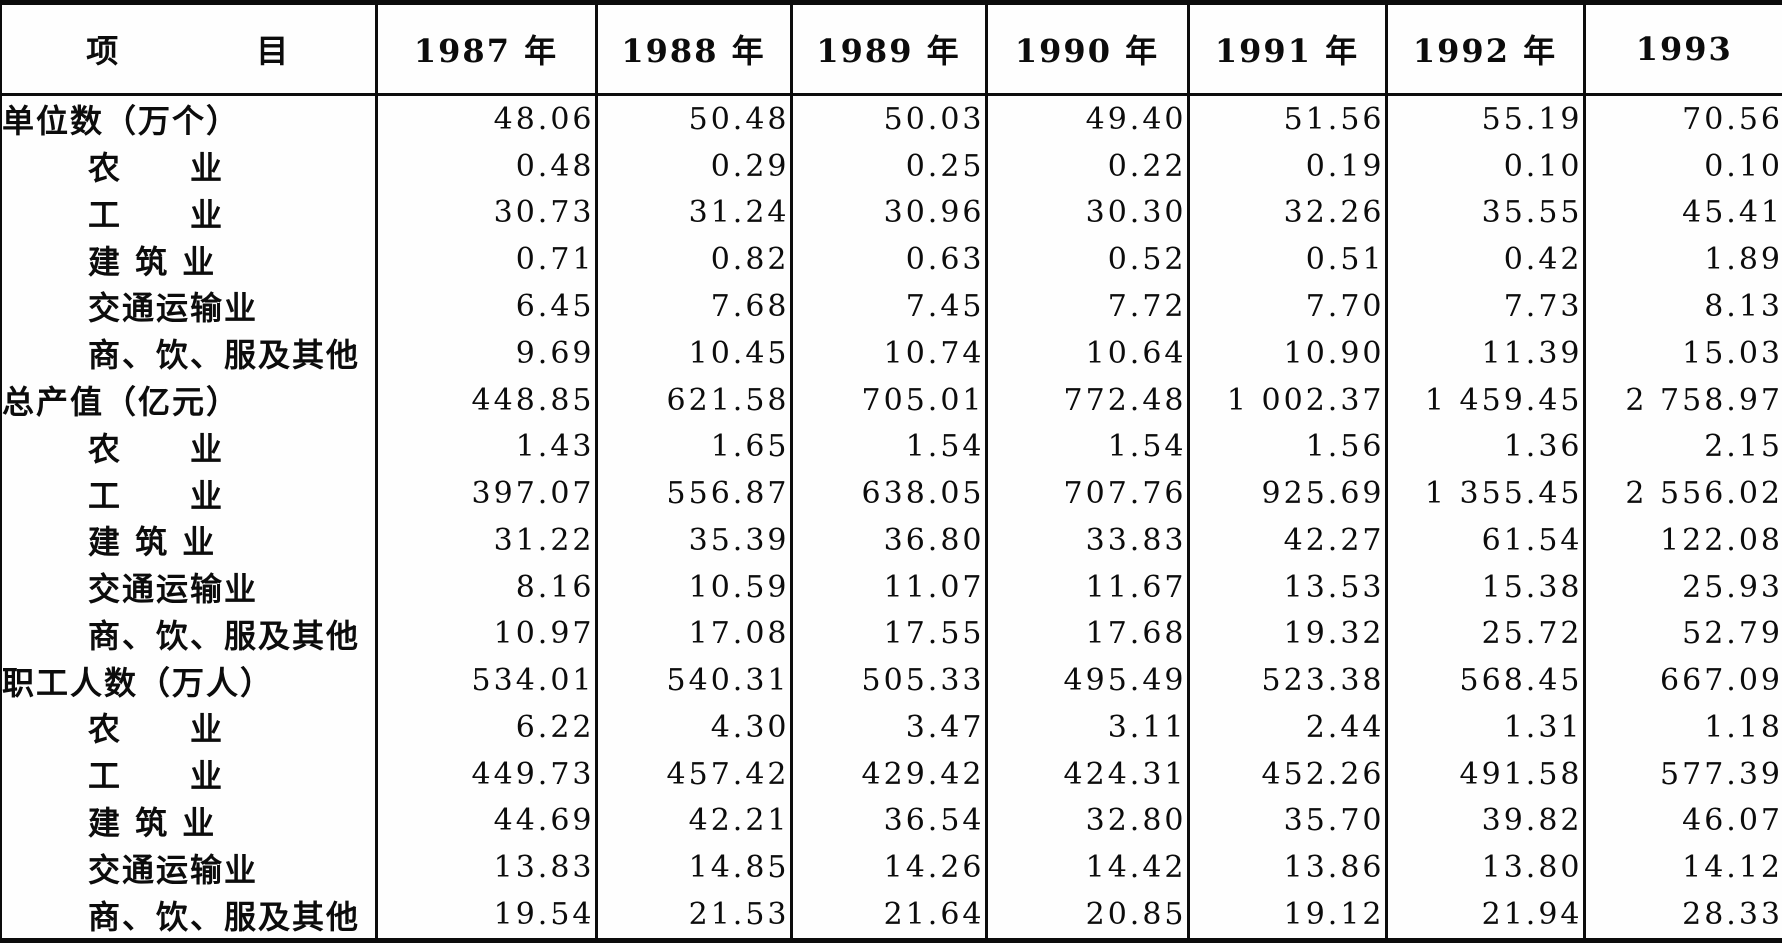 This screenshot has height=943, width=1782. I want to click on value-cell: 0.48, so click(485, 166).